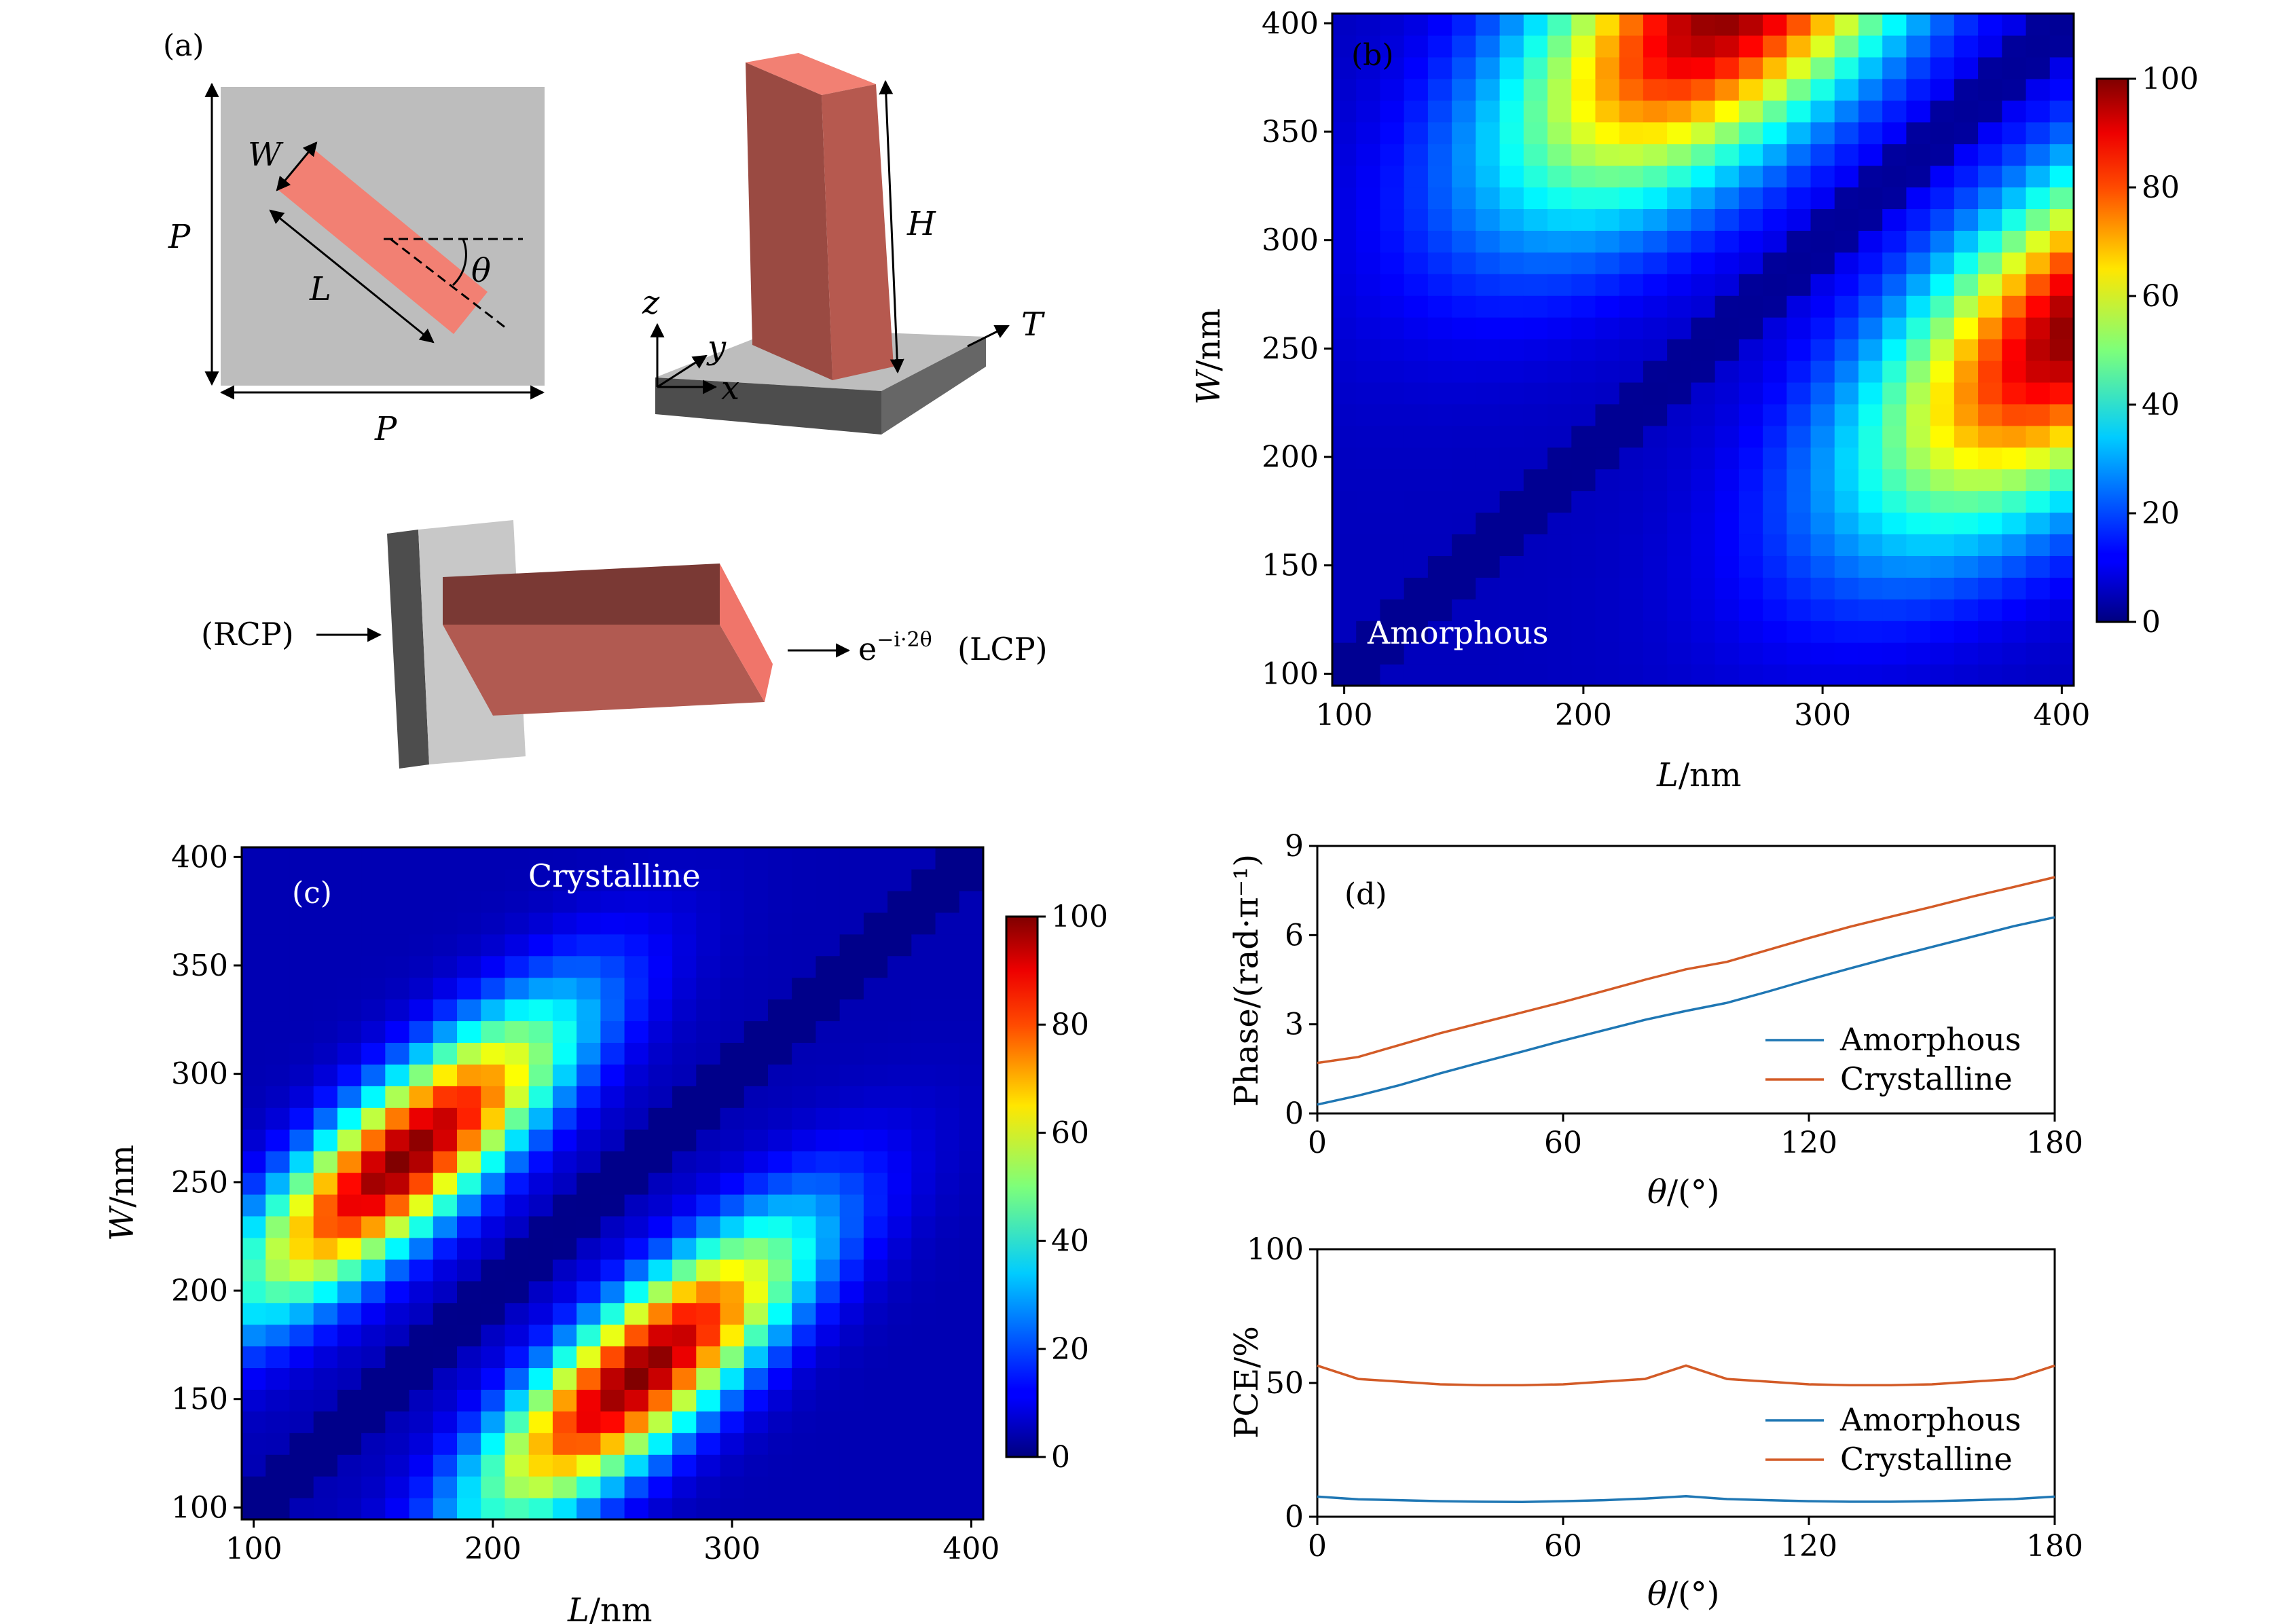 The image size is (2272, 1624). I want to click on heatmap-c-xlabel-unit: /nm, so click(621, 1607).